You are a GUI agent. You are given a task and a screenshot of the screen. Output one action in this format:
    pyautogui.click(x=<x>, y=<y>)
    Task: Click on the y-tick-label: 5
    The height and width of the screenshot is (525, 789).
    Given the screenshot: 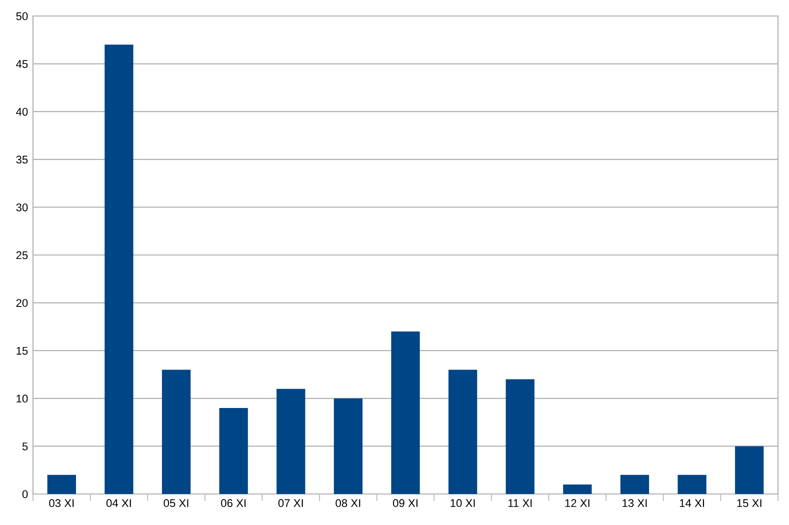 What is the action you would take?
    pyautogui.click(x=25, y=446)
    